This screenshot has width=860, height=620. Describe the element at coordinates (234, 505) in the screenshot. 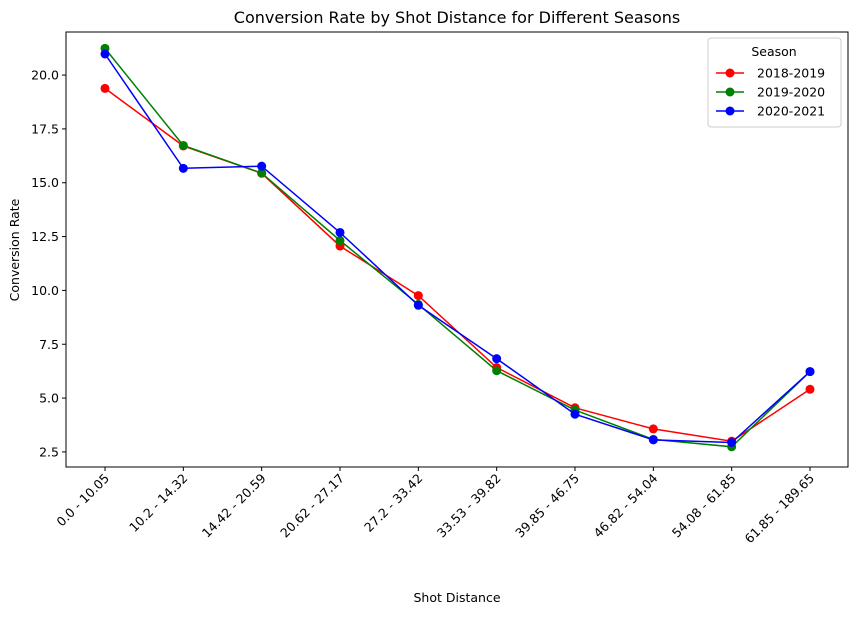

I see `x-tick-label-2: 14.42 - 20.59` at that location.